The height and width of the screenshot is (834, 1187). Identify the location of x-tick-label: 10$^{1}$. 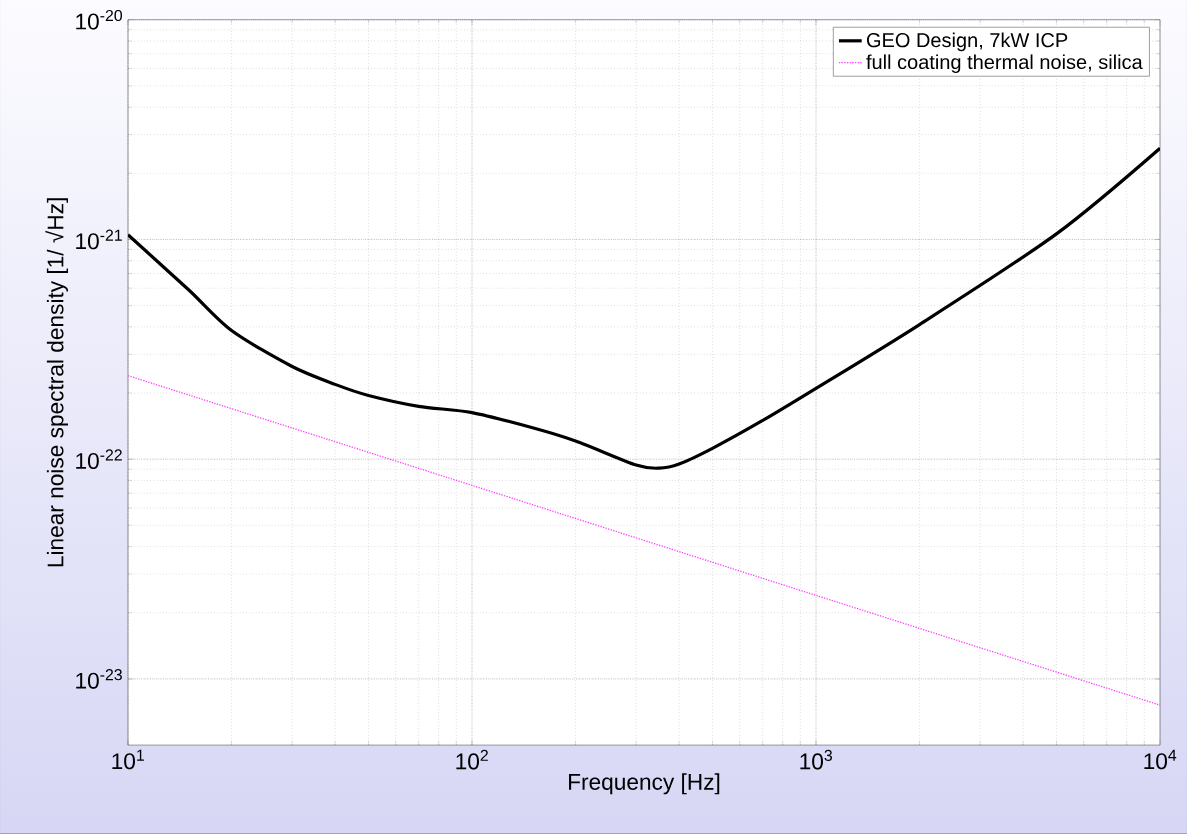
(128, 759).